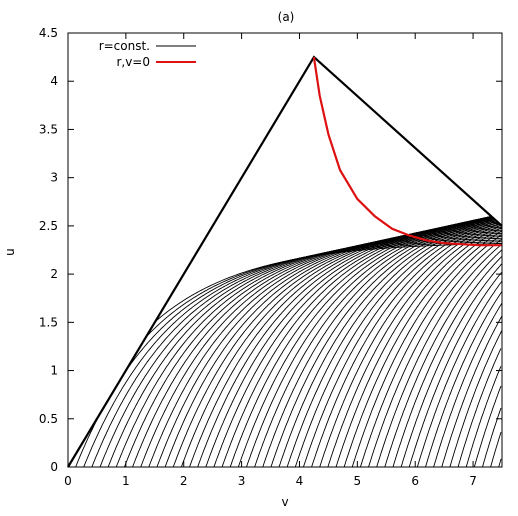 The width and height of the screenshot is (518, 516). I want to click on x-axis-title: v, so click(284, 502).